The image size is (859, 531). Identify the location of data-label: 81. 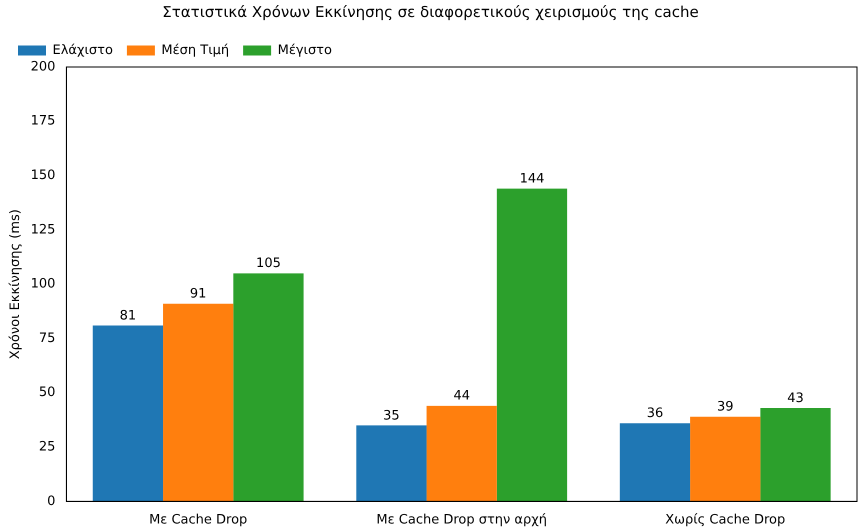
(128, 316).